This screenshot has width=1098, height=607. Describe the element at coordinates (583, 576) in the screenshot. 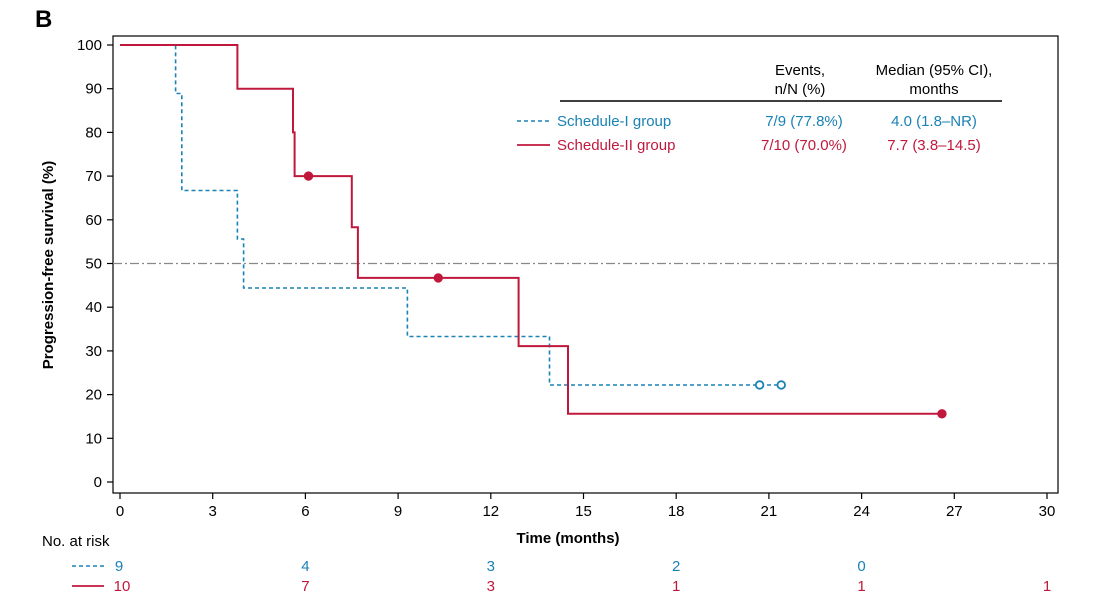

I see `risk-values: 9 4 3 2 0 10 7 3 1 1 1` at that location.